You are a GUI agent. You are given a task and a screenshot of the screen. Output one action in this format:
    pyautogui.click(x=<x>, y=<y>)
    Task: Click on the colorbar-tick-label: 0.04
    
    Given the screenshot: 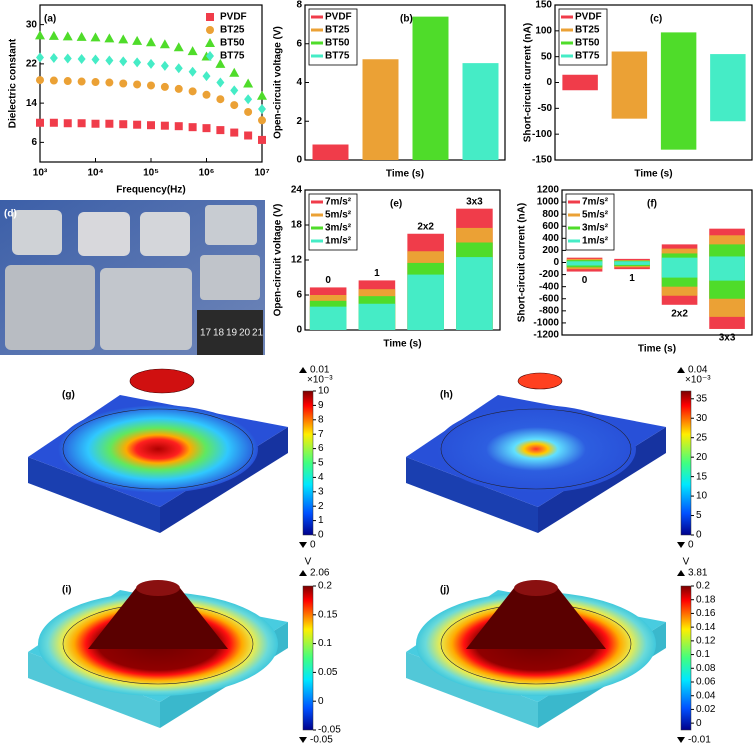 What is the action you would take?
    pyautogui.click(x=706, y=695)
    